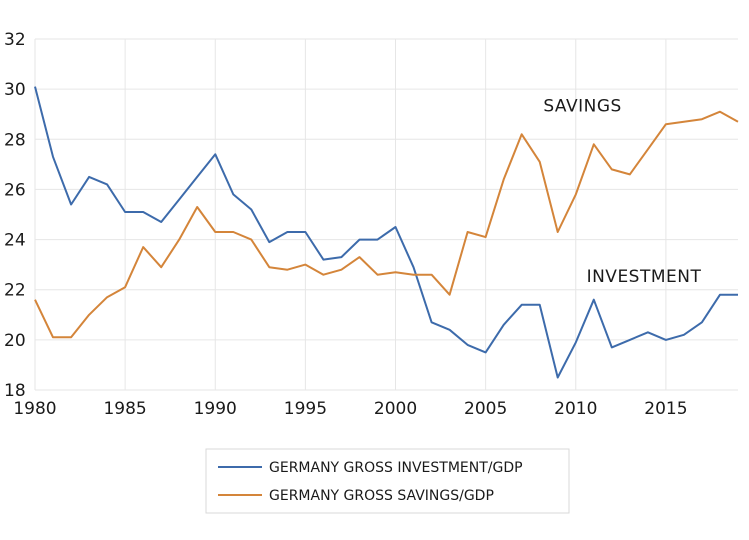  What do you see at coordinates (34, 409) in the screenshot?
I see `x-tick-label: 1980` at bounding box center [34, 409].